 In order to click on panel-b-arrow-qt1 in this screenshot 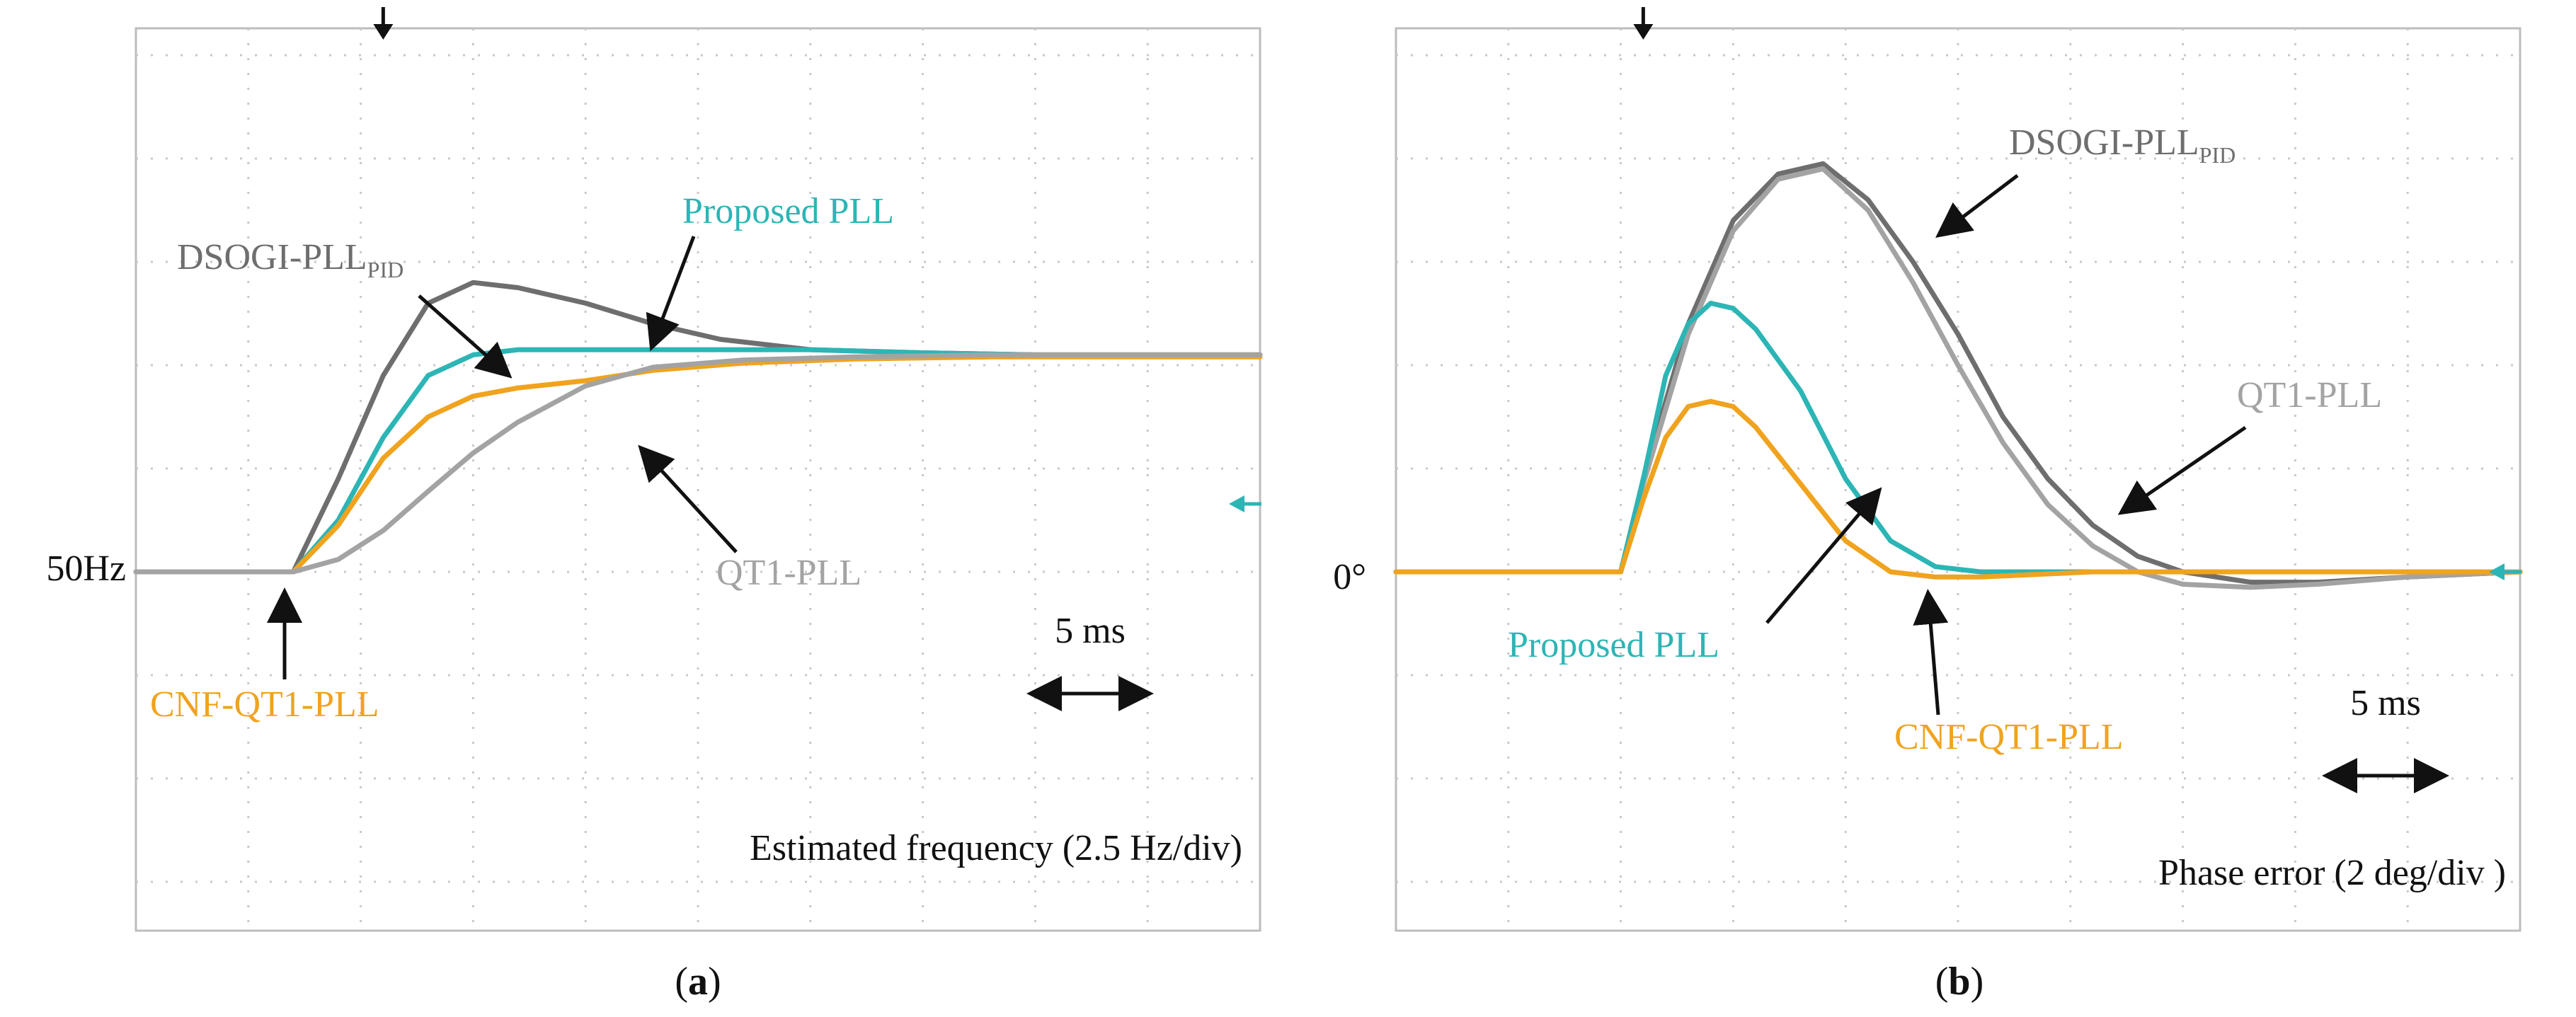, I will do `click(2182, 470)`.